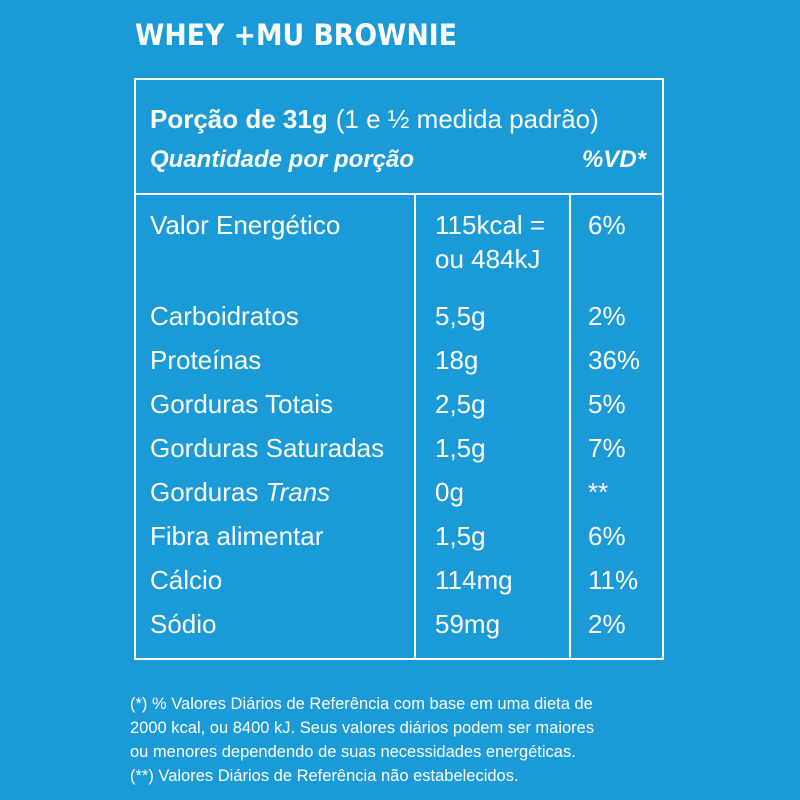 The height and width of the screenshot is (800, 800). I want to click on portion-size: Porção de 31g (1 e ½ medida padrão), so click(374, 119).